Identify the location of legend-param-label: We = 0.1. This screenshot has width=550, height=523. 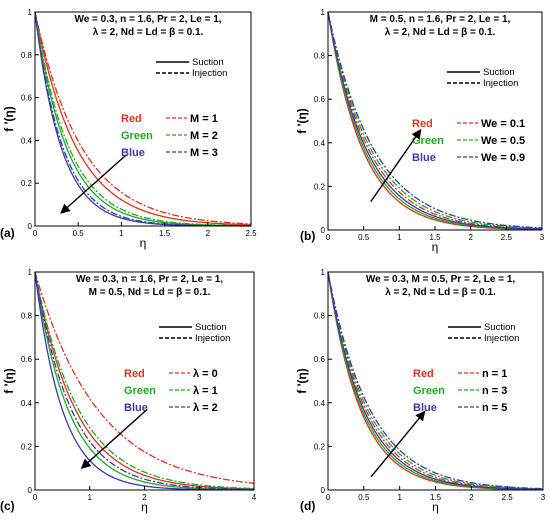
(503, 124).